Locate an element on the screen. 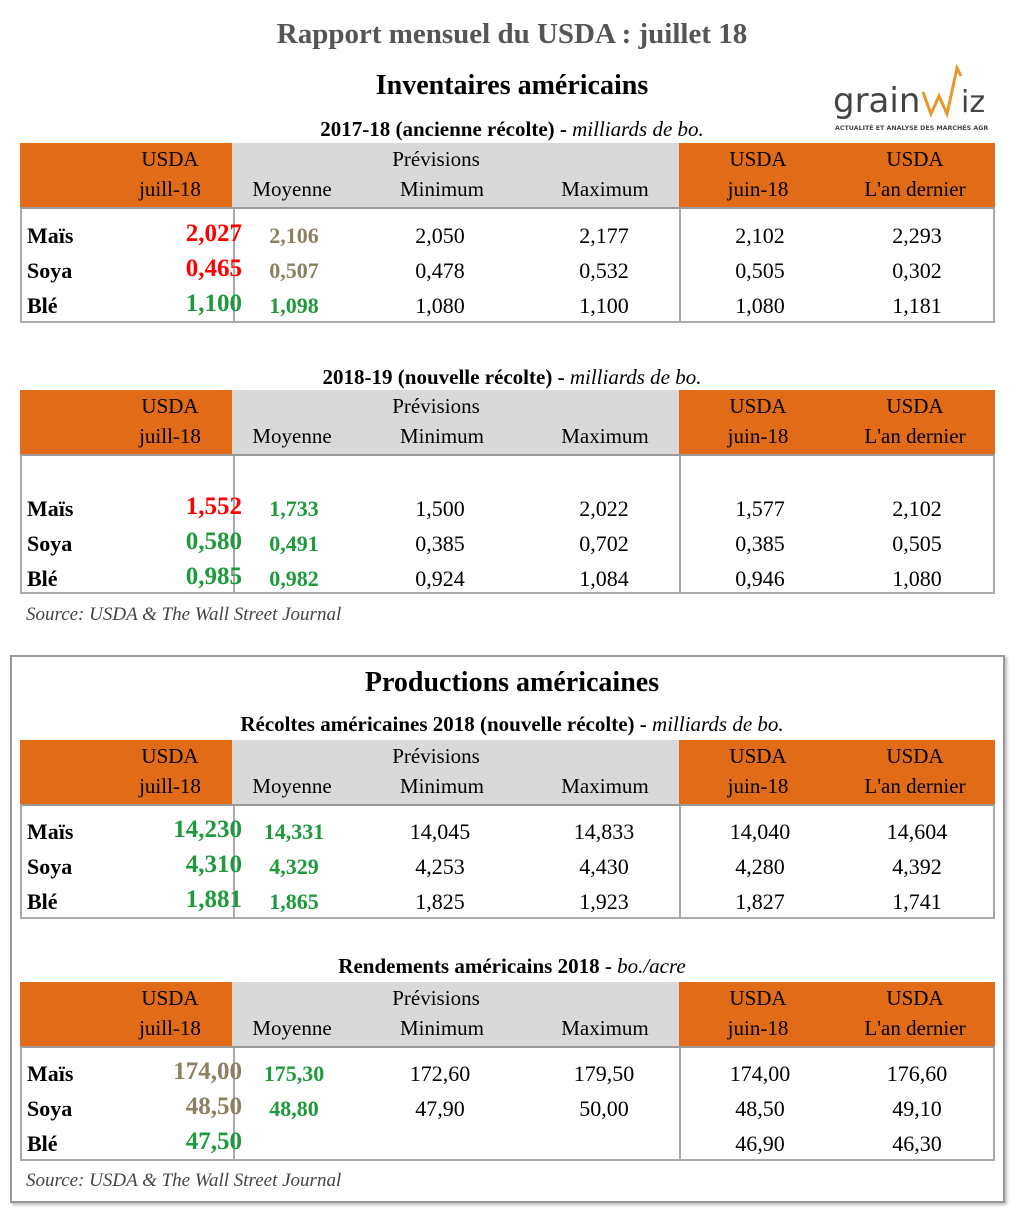 The image size is (1024, 1231). value-juin: 4,280 is located at coordinates (760, 866).